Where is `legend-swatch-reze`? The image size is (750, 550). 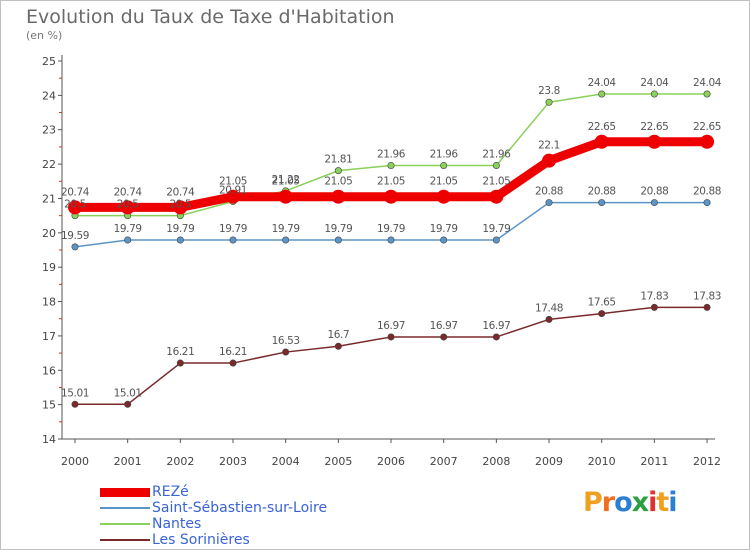 legend-swatch-reze is located at coordinates (125, 492).